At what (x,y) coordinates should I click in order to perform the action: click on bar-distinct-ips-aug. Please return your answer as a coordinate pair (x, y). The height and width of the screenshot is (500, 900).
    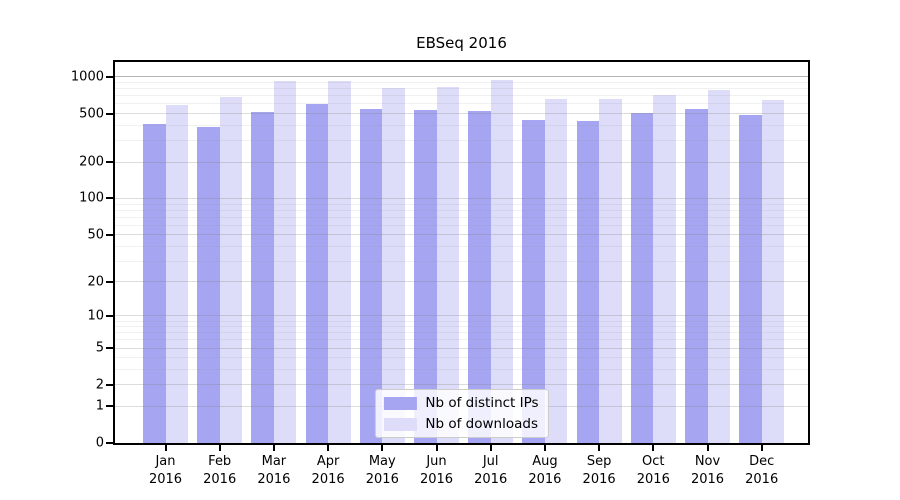
    Looking at the image, I should click on (533, 281).